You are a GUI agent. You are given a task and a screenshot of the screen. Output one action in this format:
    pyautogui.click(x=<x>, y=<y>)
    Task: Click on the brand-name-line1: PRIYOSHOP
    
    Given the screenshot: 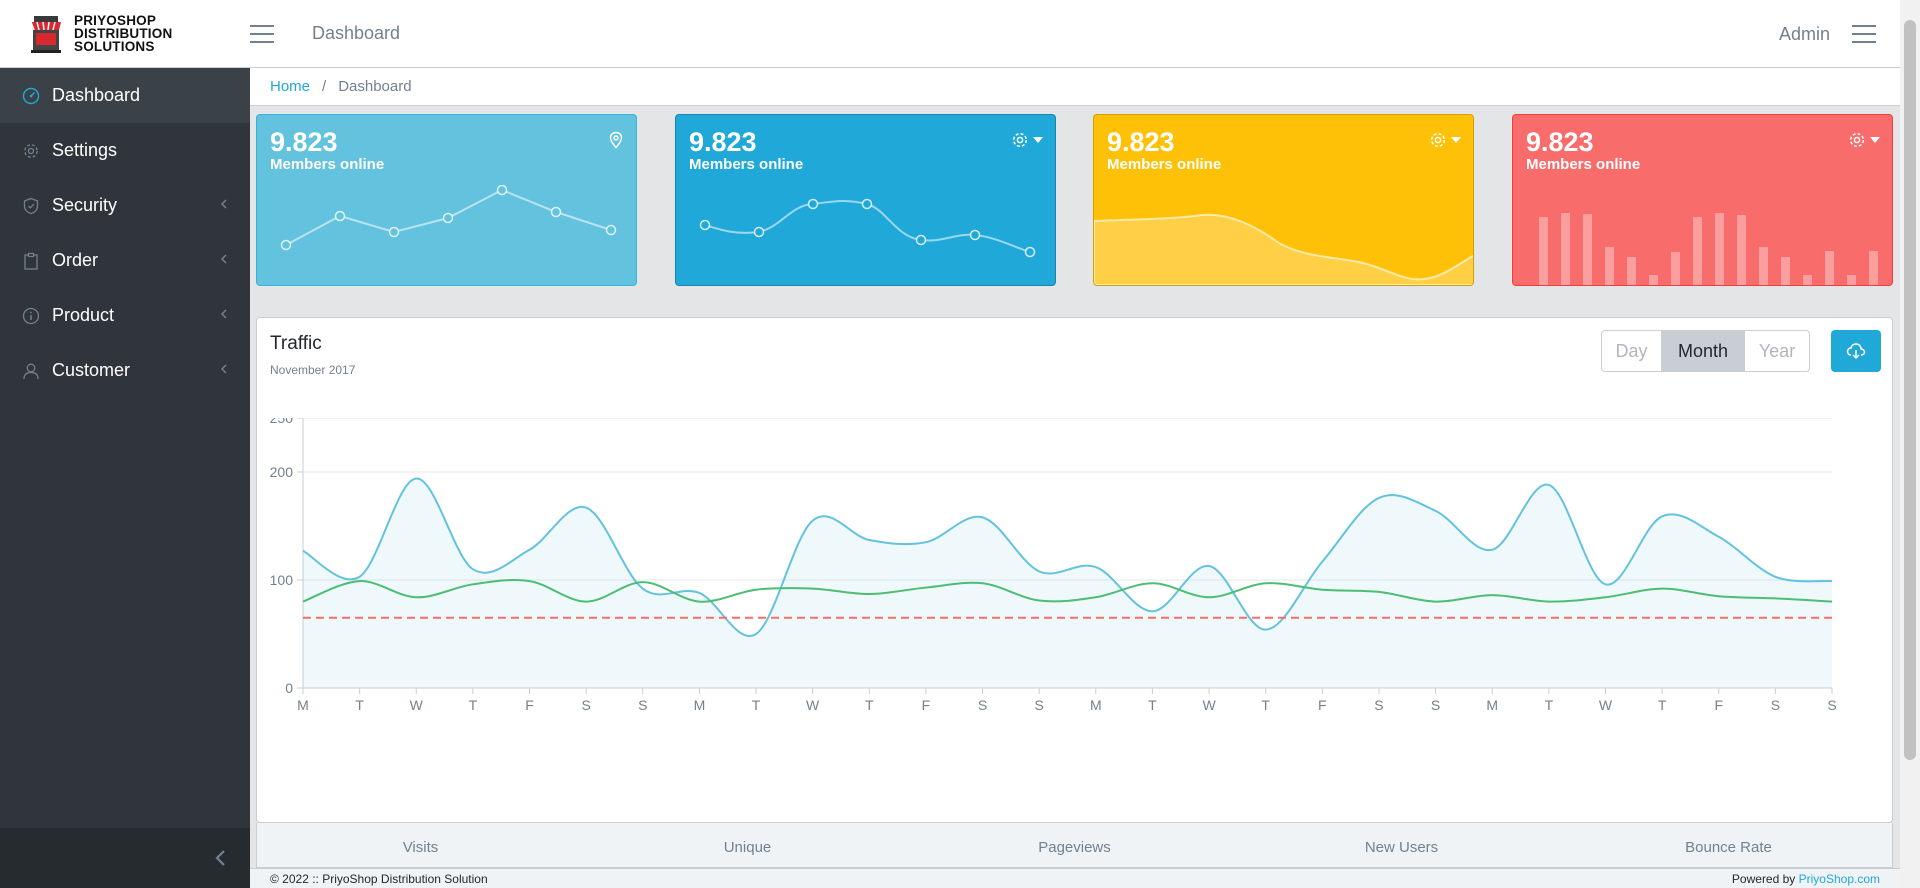 What is the action you would take?
    pyautogui.click(x=115, y=20)
    